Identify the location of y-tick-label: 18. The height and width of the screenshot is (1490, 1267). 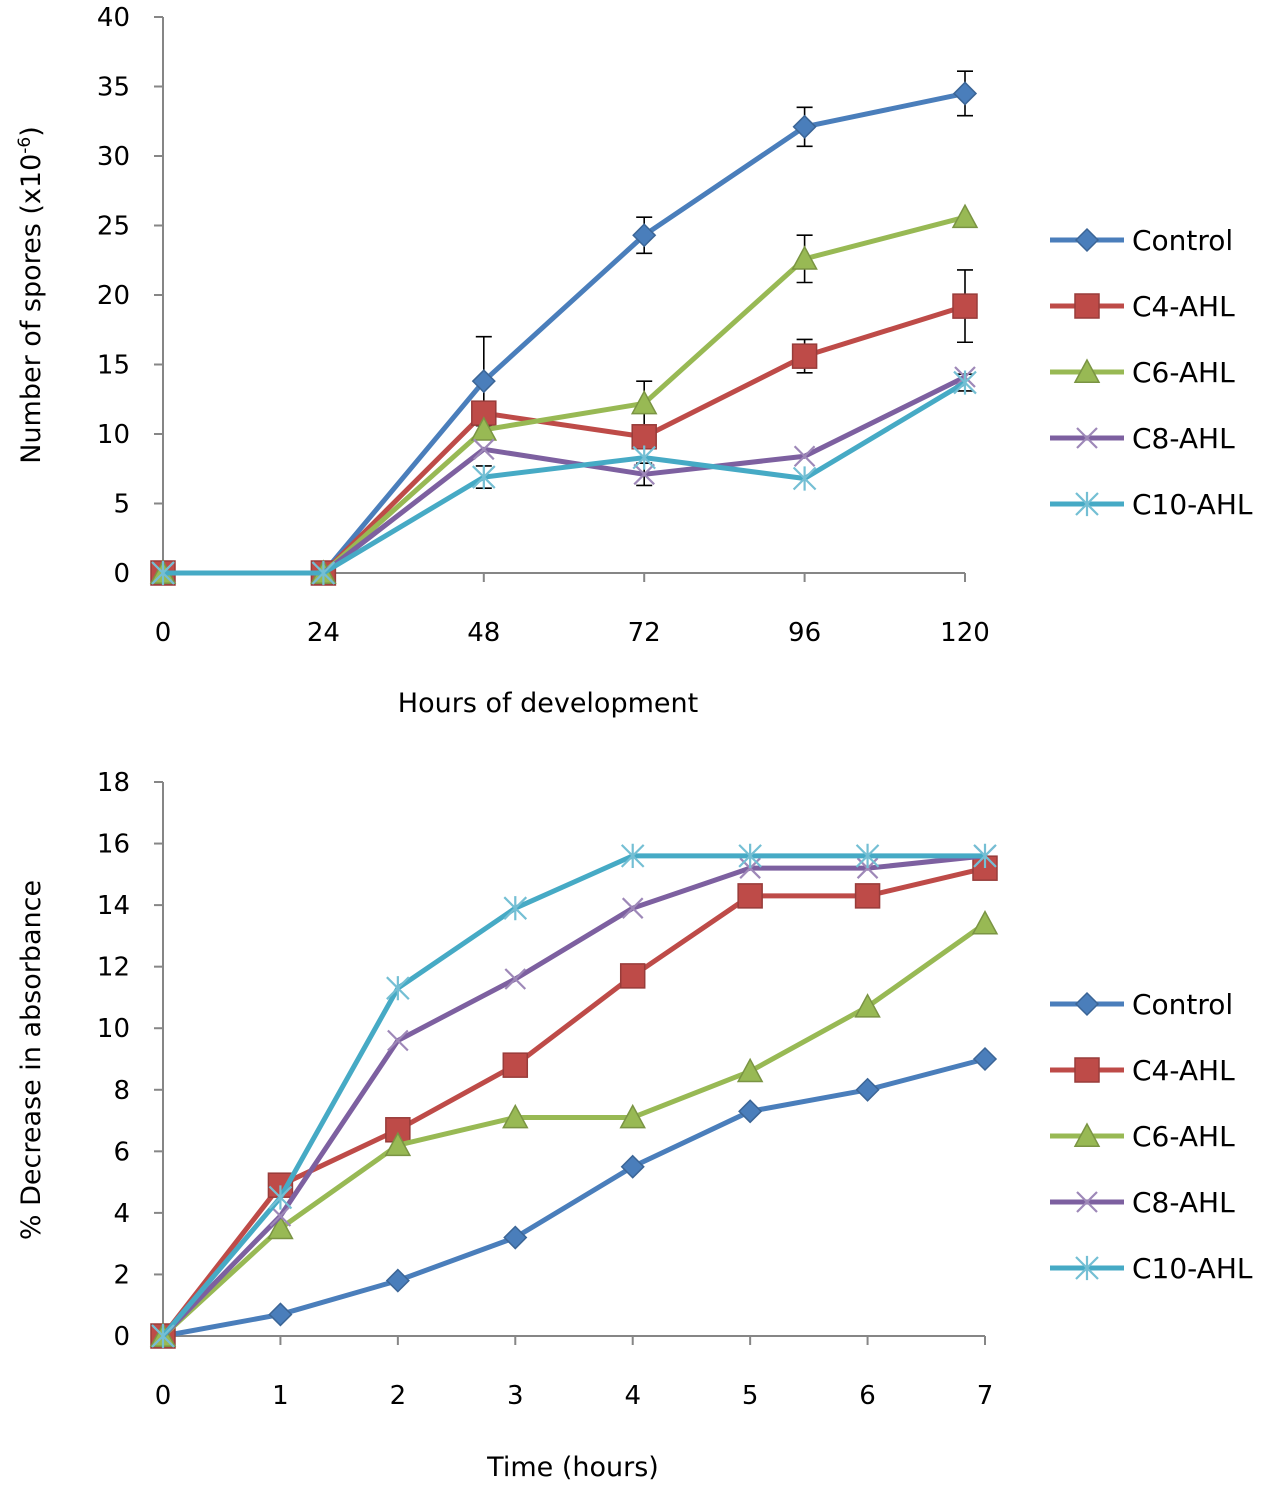
(113, 783).